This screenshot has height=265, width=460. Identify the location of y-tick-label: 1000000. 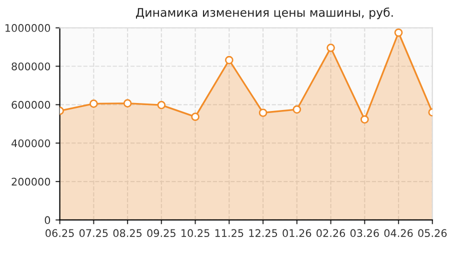
(28, 28).